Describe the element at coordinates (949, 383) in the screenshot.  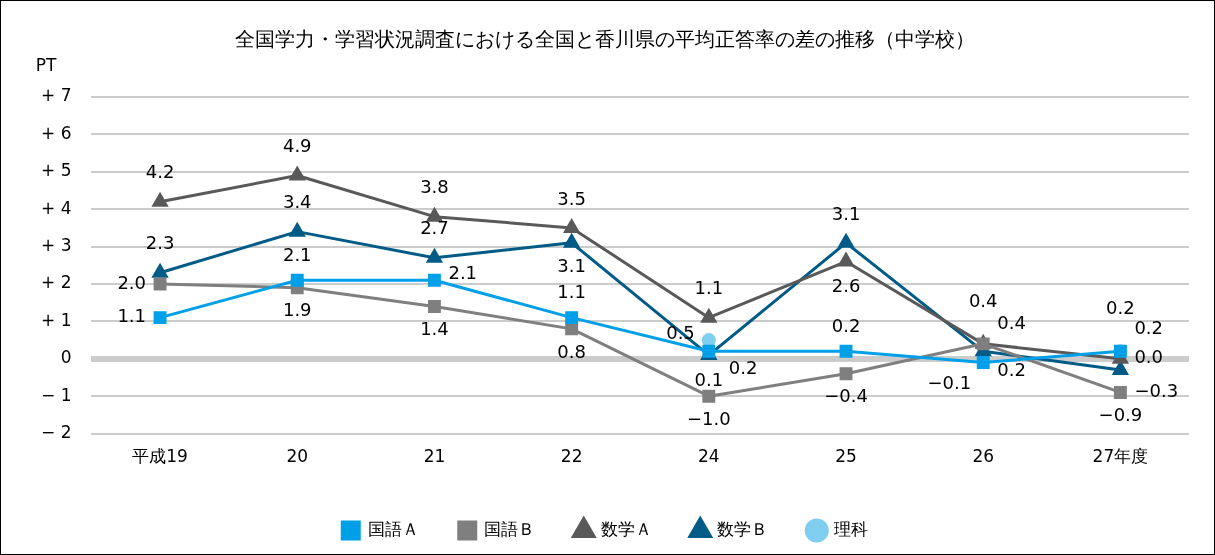
I see `data-label: −0.1` at that location.